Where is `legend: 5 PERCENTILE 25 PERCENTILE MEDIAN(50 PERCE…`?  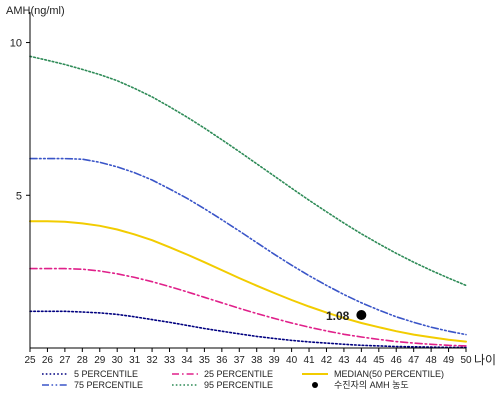
legend: 5 PERCENTILE 25 PERCENTILE MEDIAN(50 PERCE… is located at coordinates (243, 379).